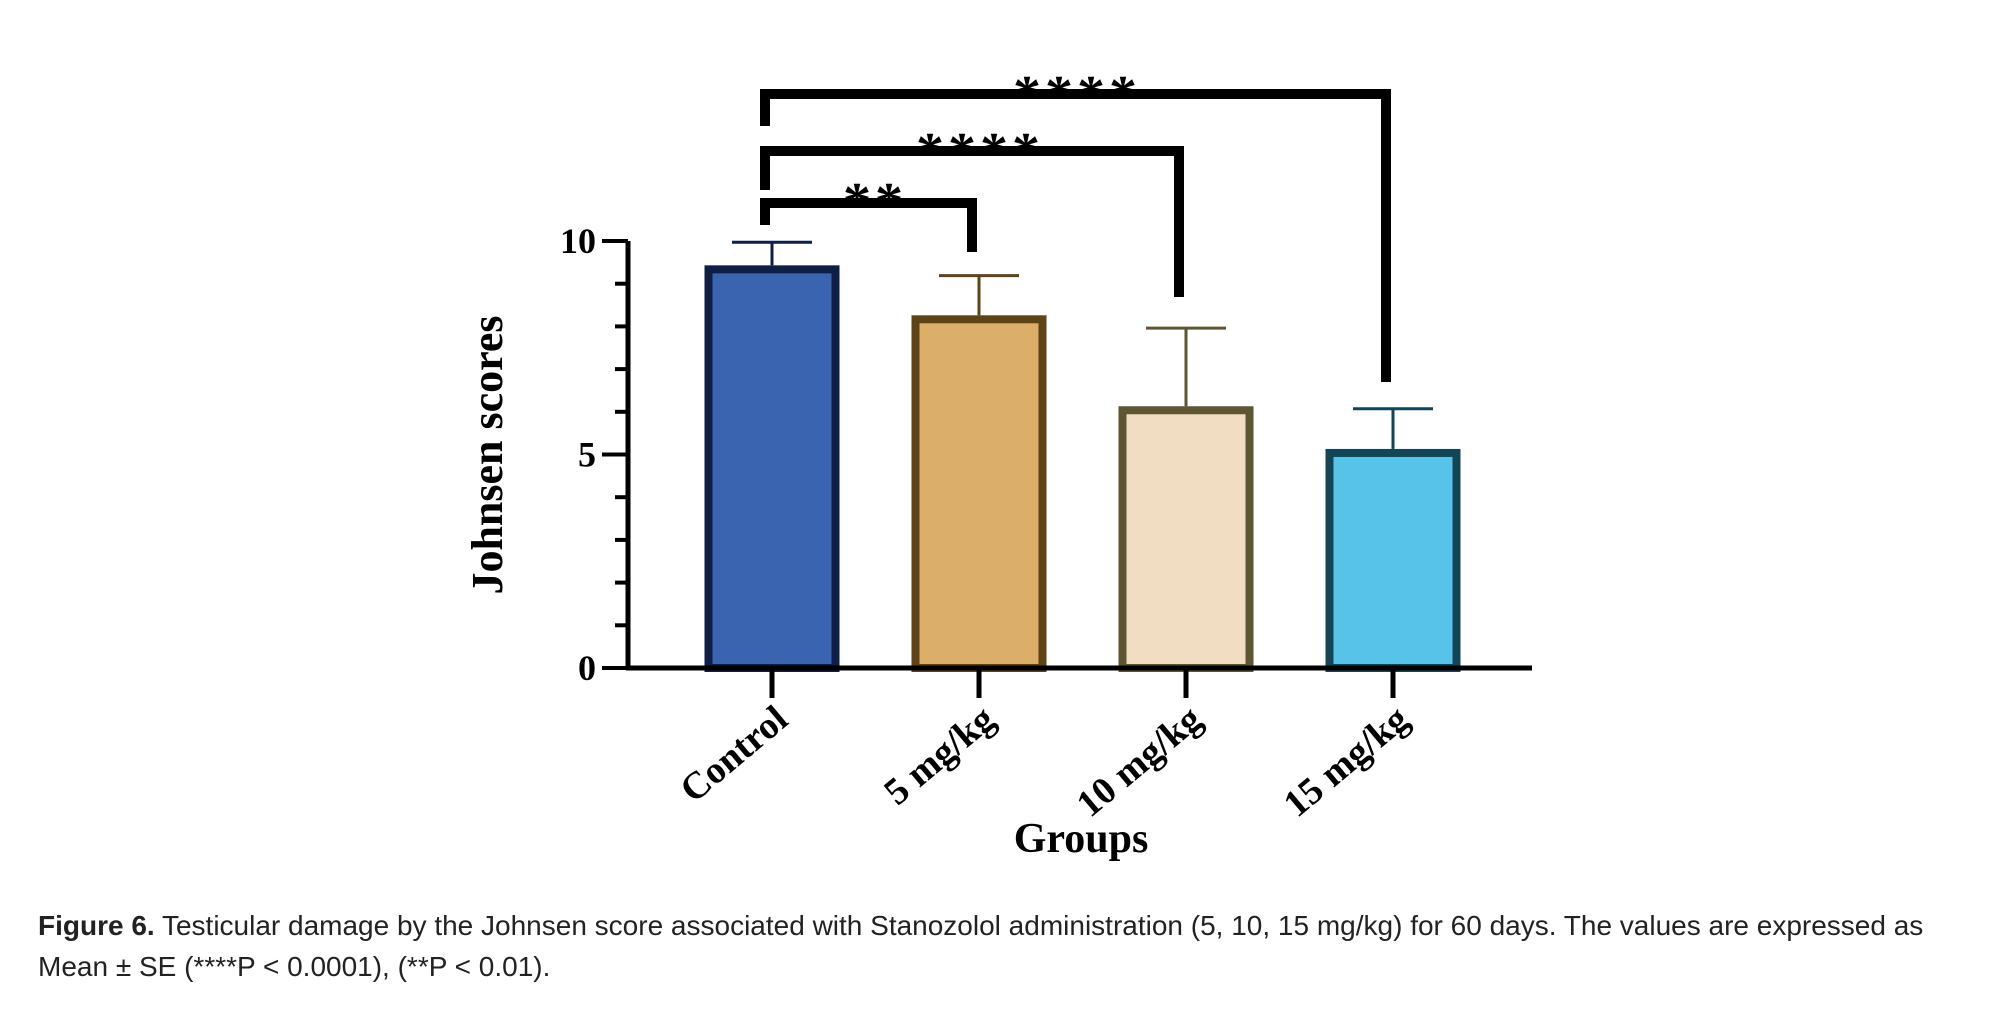 The image size is (2000, 1020). I want to click on bar-10-mg-kg, so click(1186, 539).